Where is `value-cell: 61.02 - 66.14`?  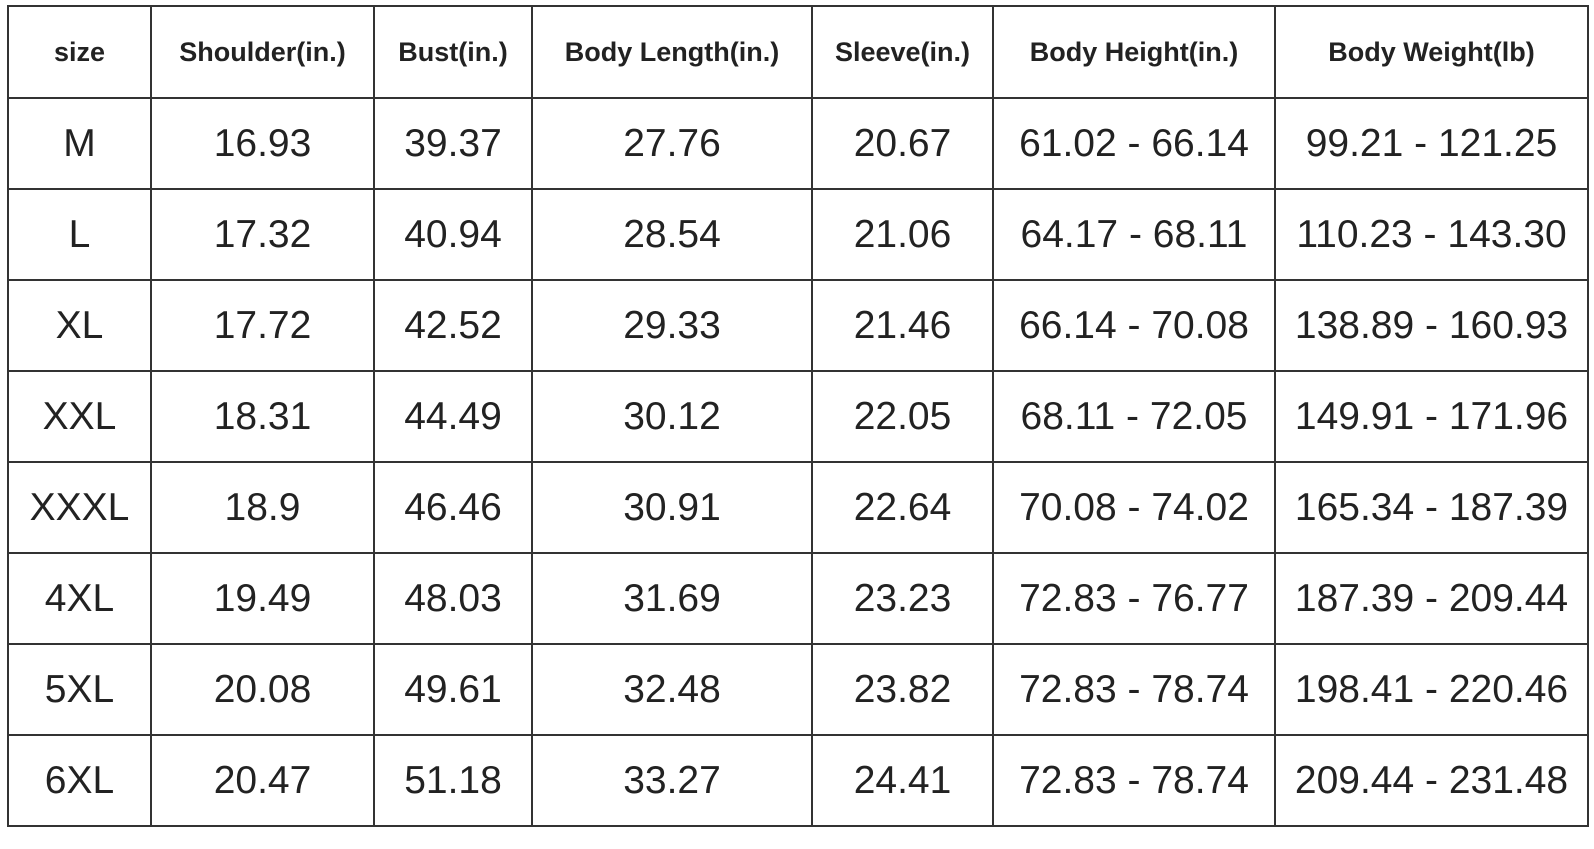
value-cell: 61.02 - 66.14 is located at coordinates (1134, 143).